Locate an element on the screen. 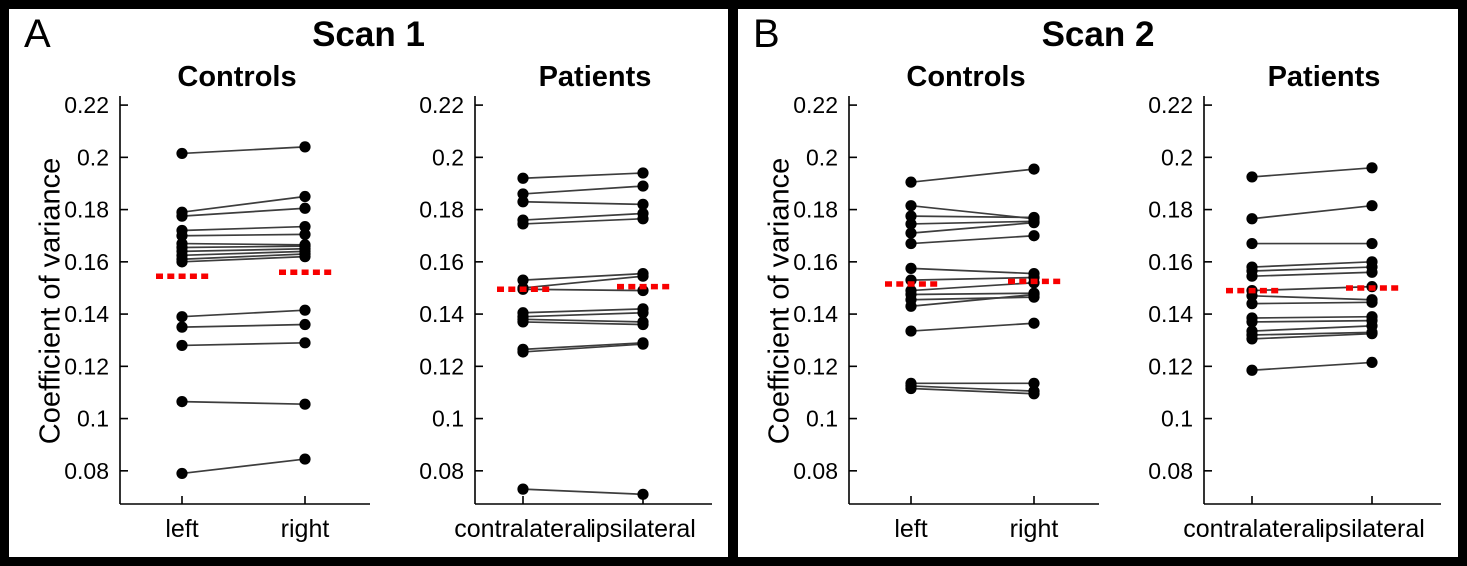 The height and width of the screenshot is (566, 1467). x-tick-label: right is located at coordinates (305, 529).